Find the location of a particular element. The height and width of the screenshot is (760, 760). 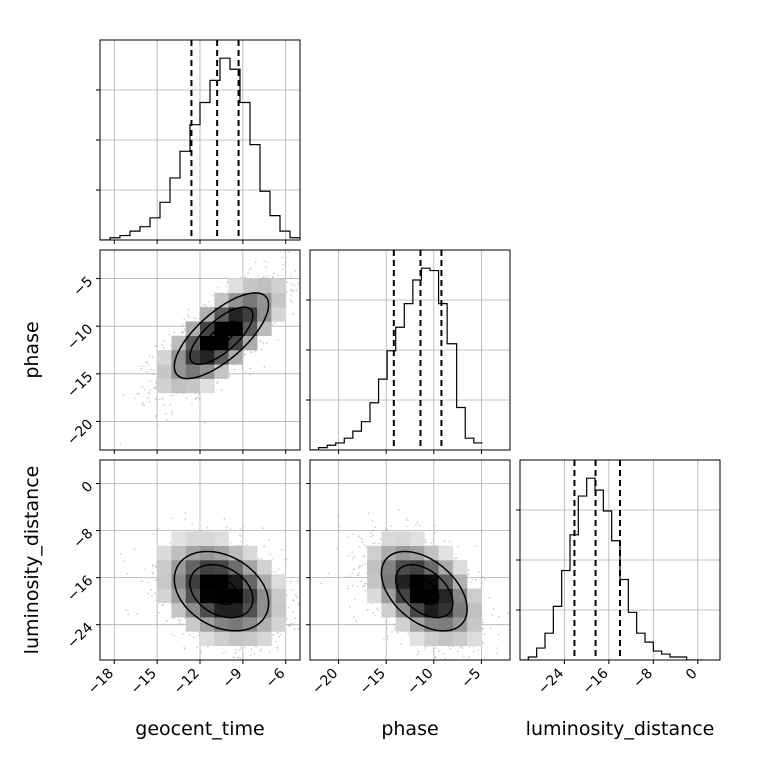

x-tick-label: −16 is located at coordinates (596, 681).